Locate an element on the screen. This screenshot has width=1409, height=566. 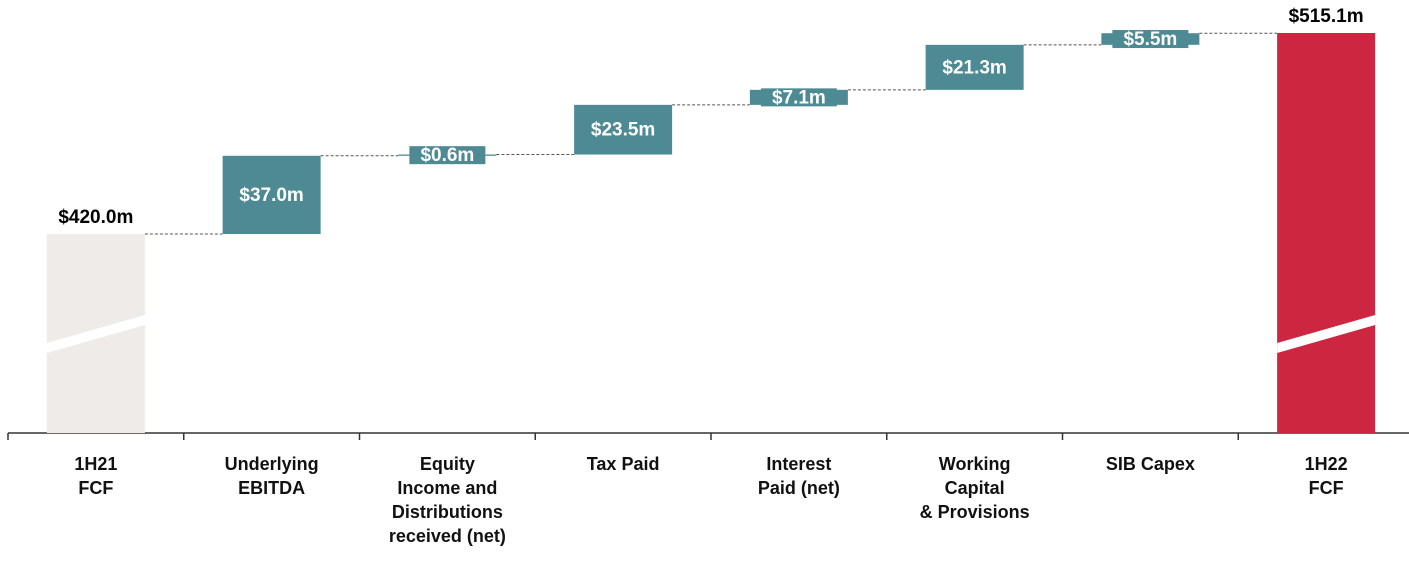
value-label: $515.1m is located at coordinates (1326, 16).